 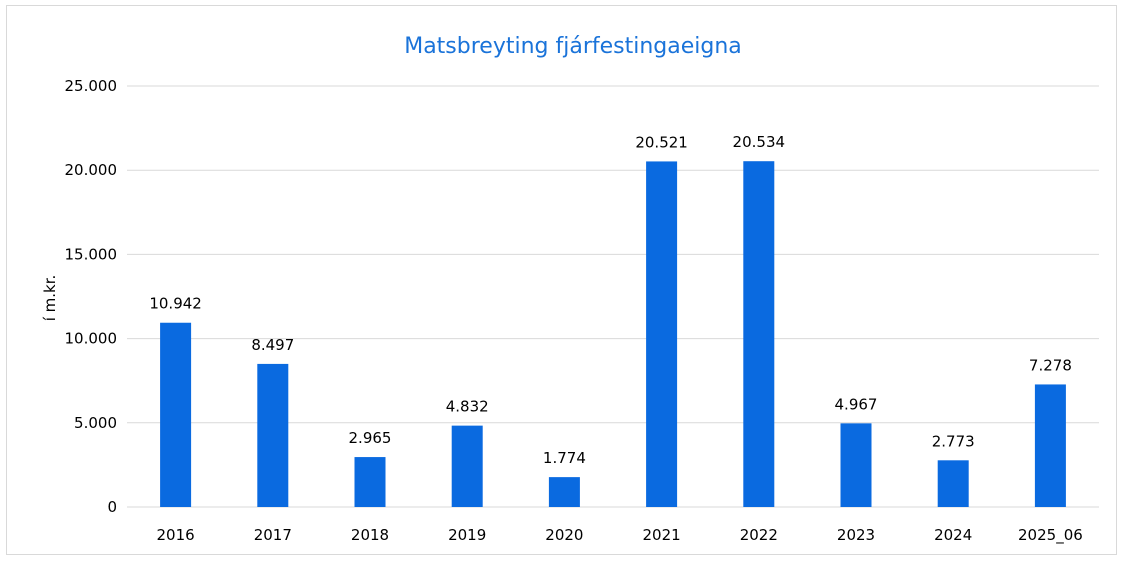 What do you see at coordinates (273, 435) in the screenshot?
I see `bar-2017` at bounding box center [273, 435].